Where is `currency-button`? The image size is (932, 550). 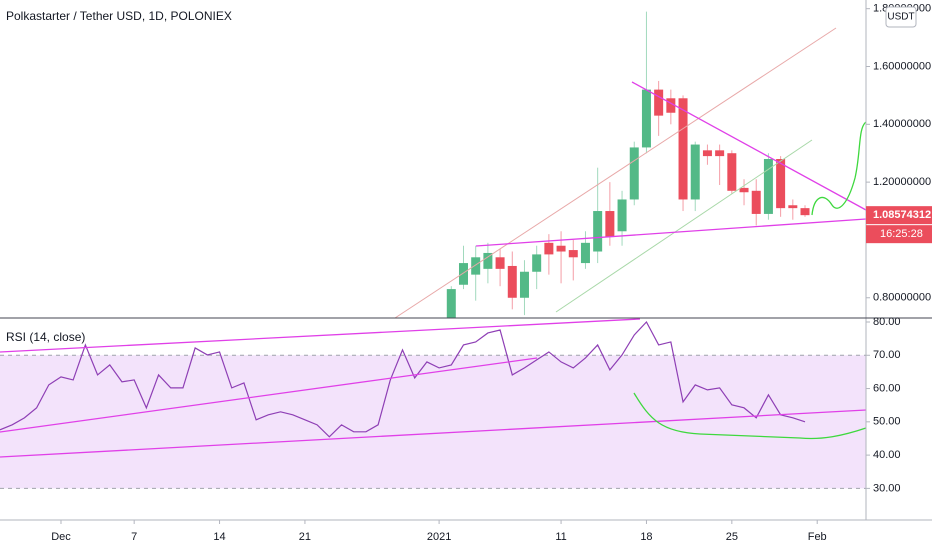
currency-button is located at coordinates (901, 17).